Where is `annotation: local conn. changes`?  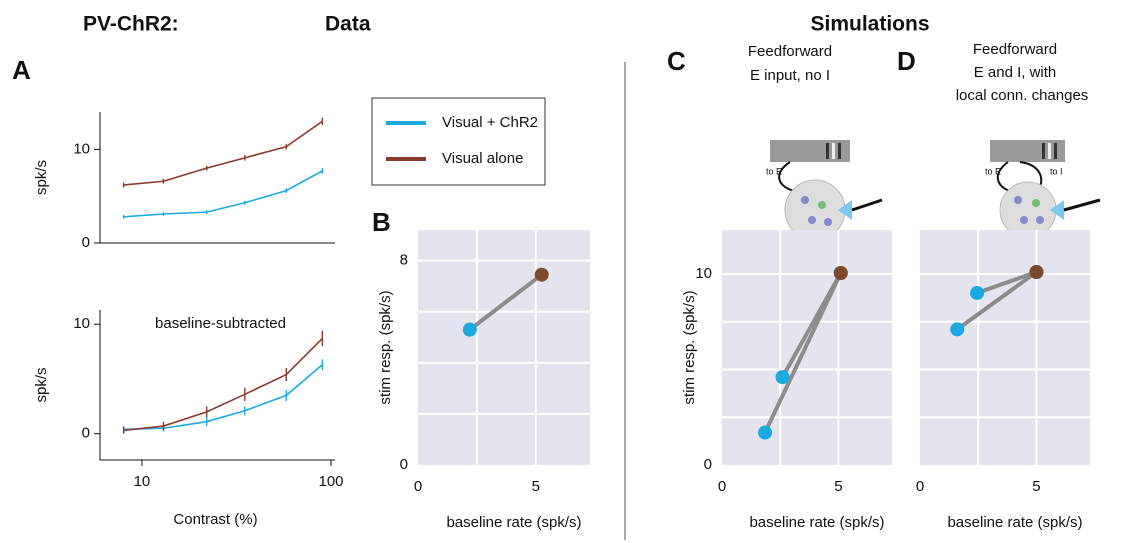 annotation: local conn. changes is located at coordinates (1022, 95).